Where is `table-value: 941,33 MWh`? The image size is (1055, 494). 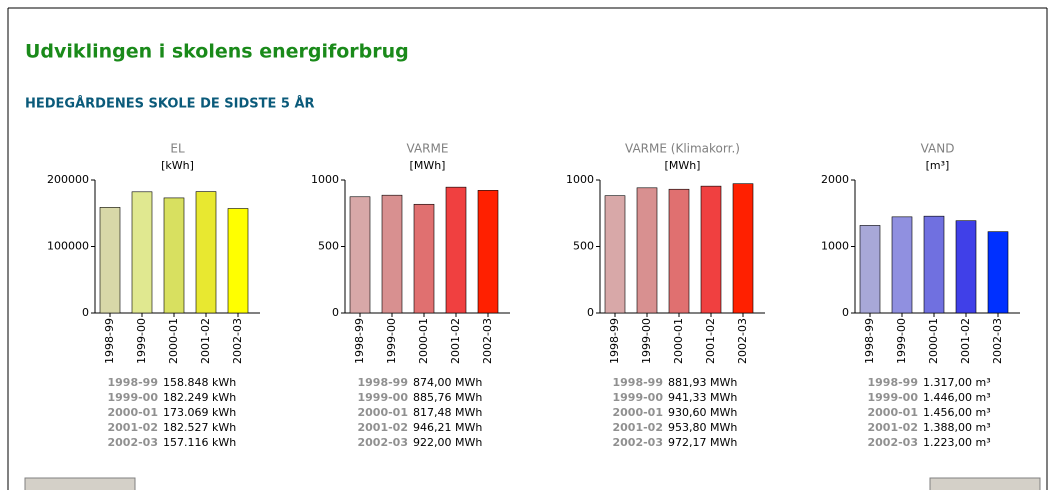 table-value: 941,33 MWh is located at coordinates (702, 397).